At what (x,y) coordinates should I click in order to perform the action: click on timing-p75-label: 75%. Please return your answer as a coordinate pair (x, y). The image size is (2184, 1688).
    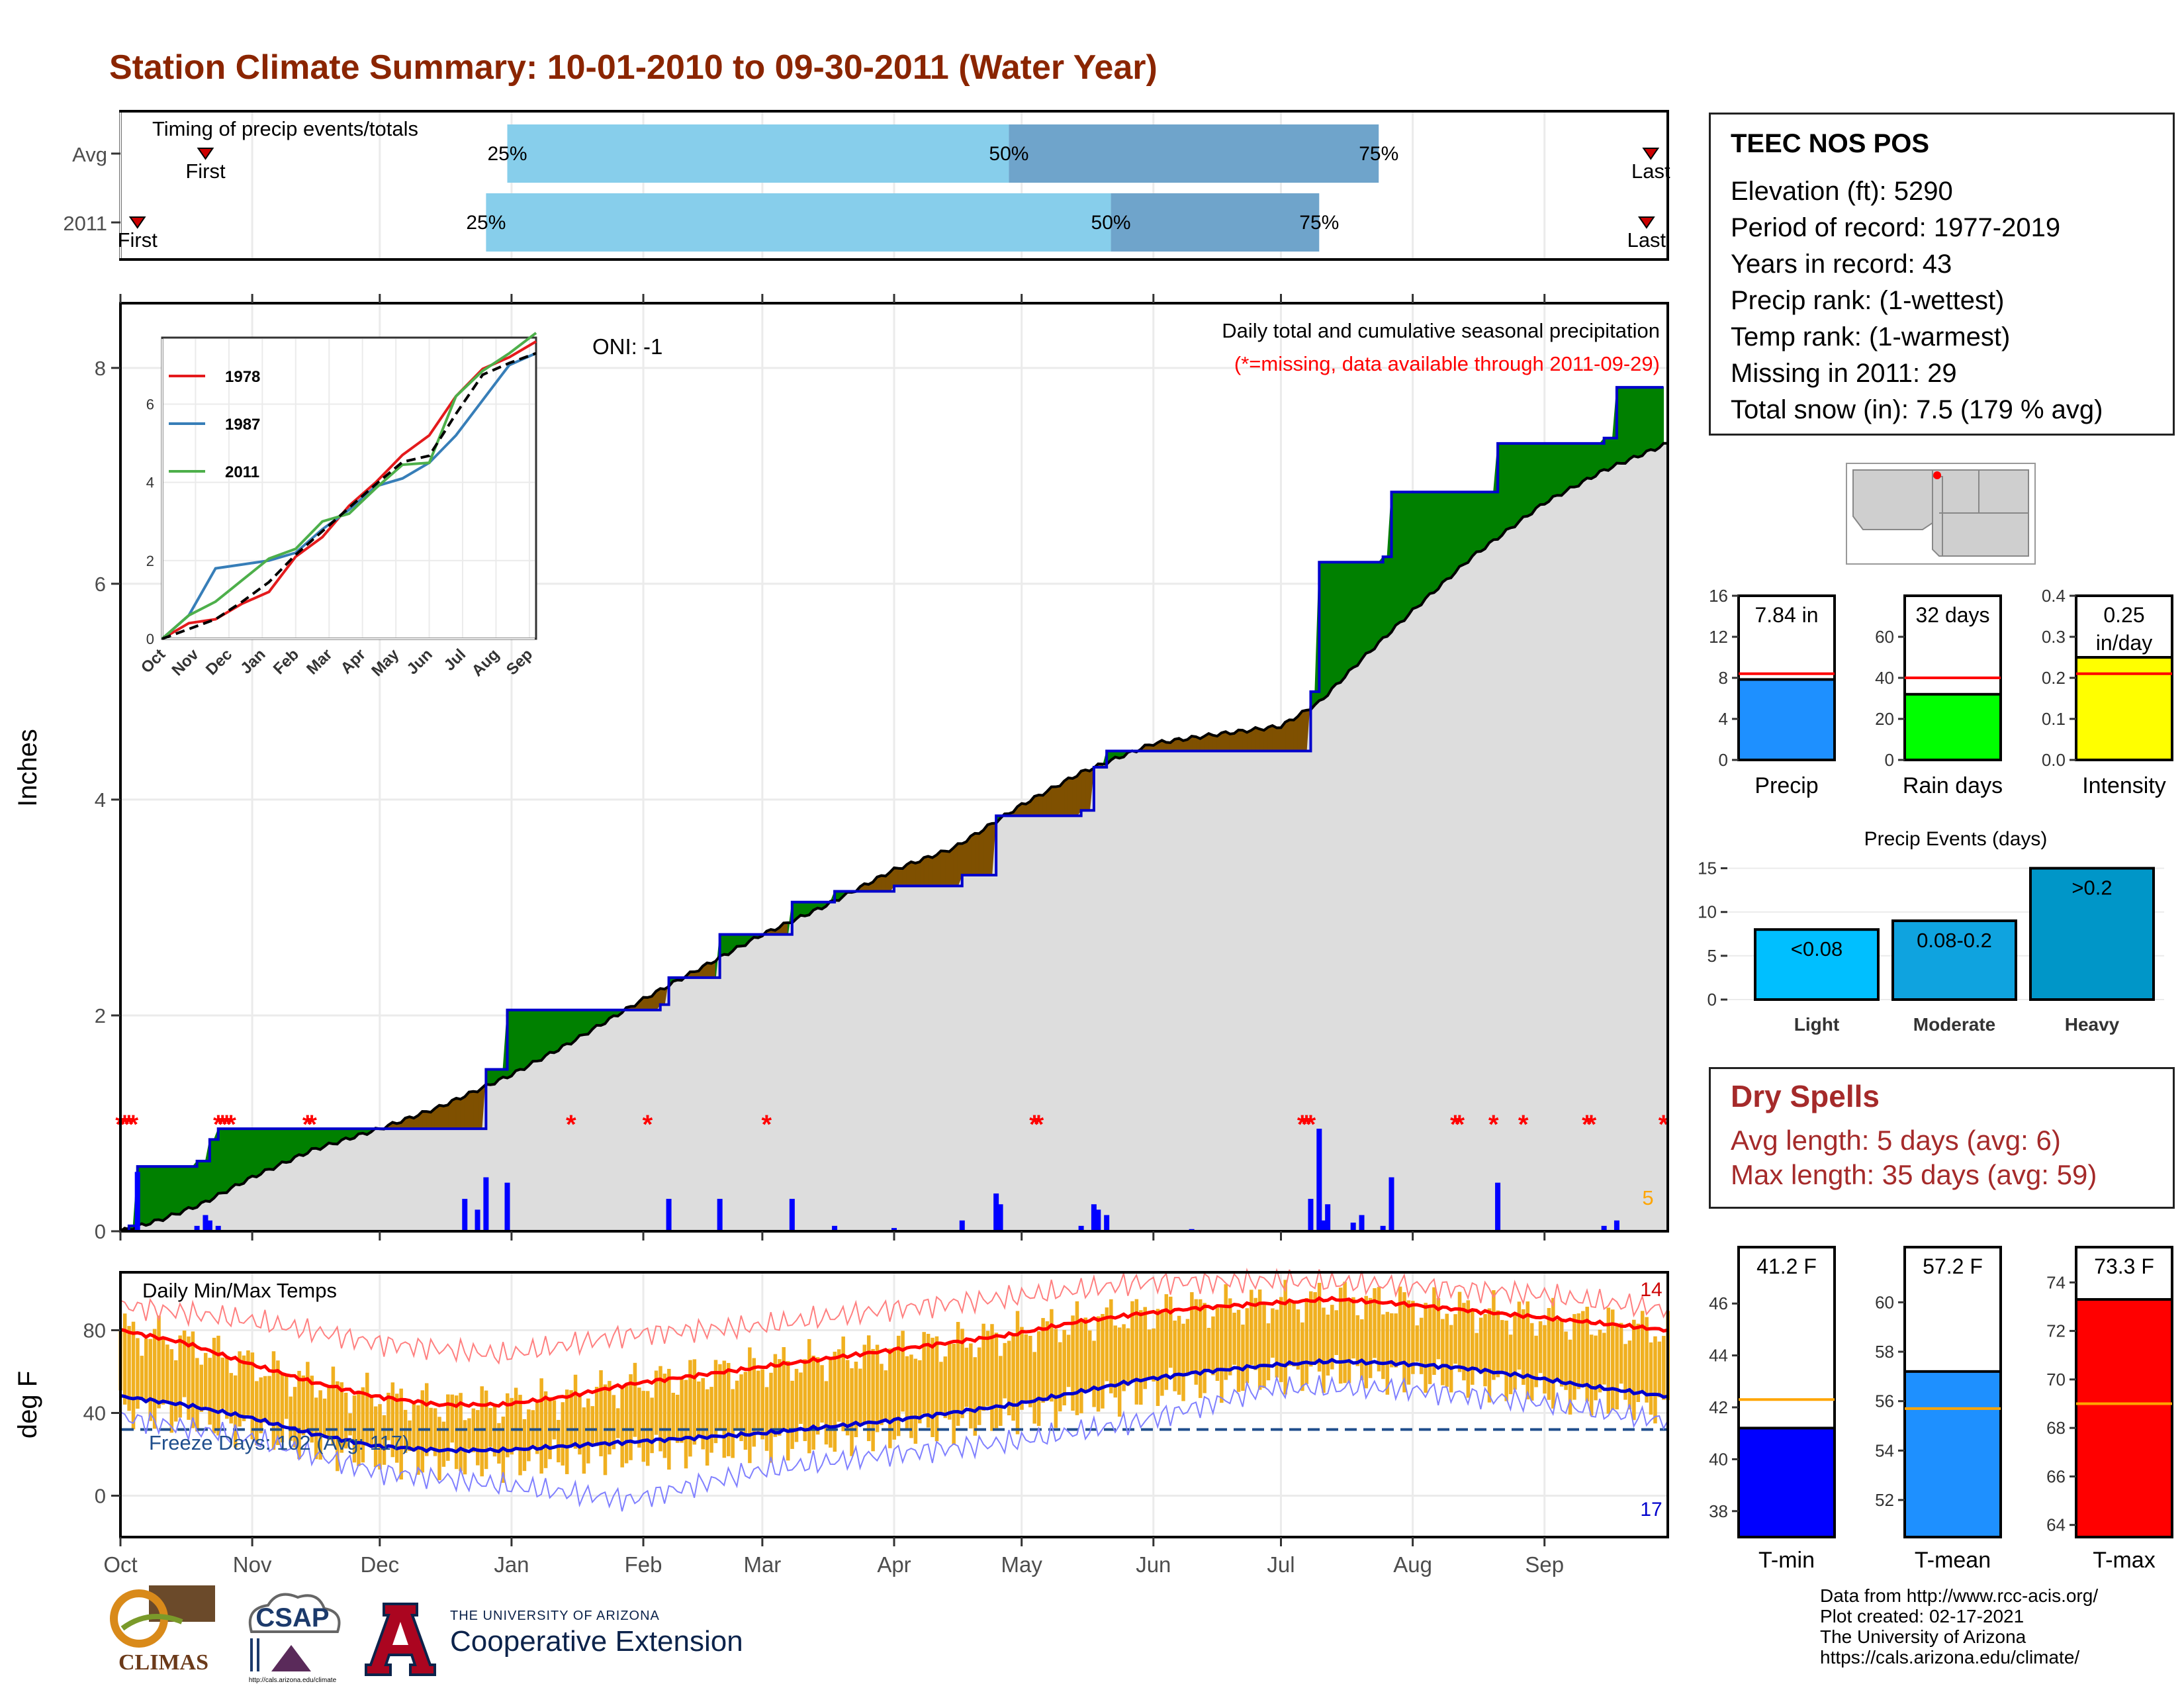
    Looking at the image, I should click on (1379, 154).